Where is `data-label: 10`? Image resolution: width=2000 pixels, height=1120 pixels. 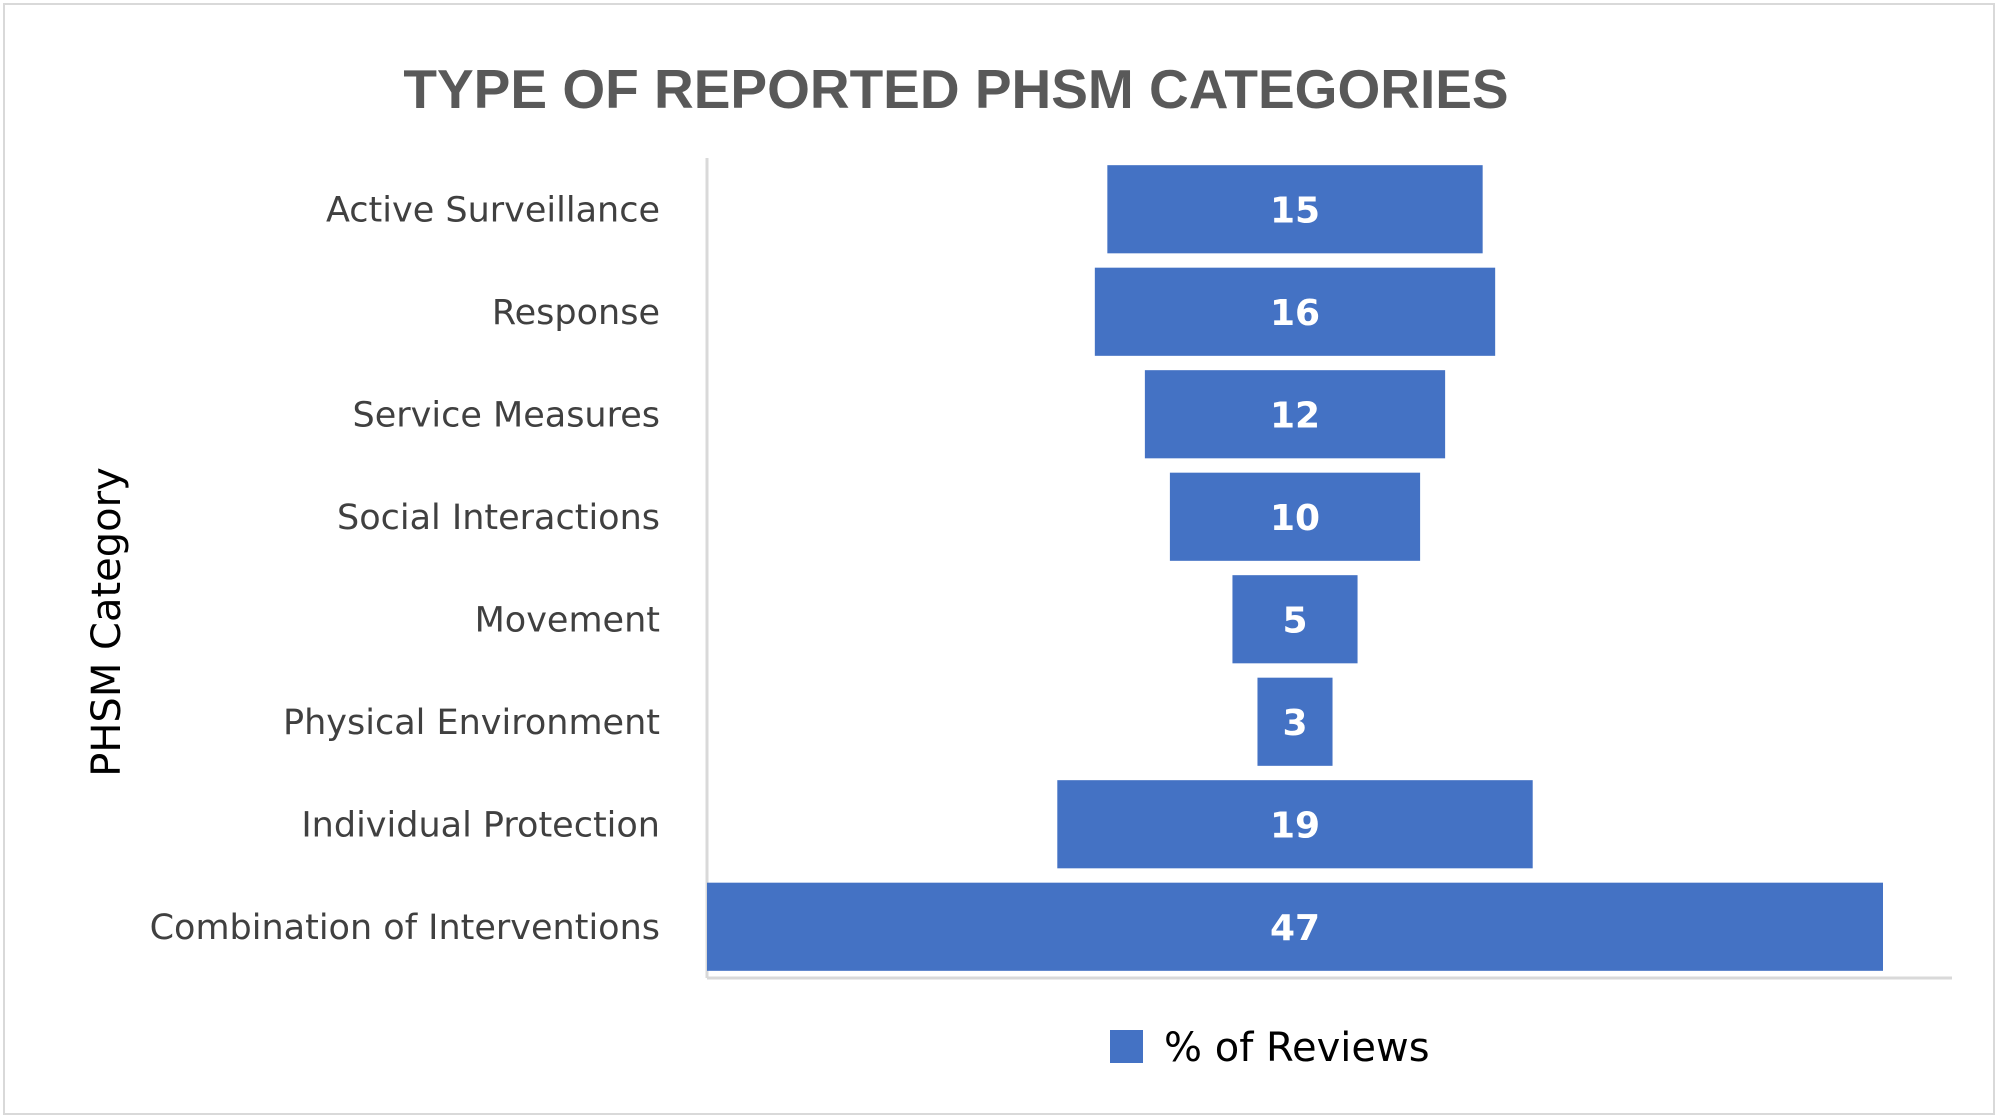 data-label: 10 is located at coordinates (1295, 518).